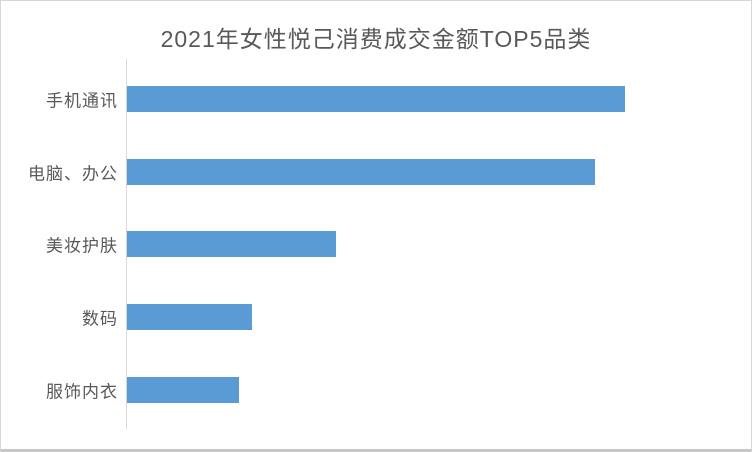 Image resolution: width=752 pixels, height=452 pixels. Describe the element at coordinates (82, 101) in the screenshot. I see `category-label: 手机通讯` at that location.